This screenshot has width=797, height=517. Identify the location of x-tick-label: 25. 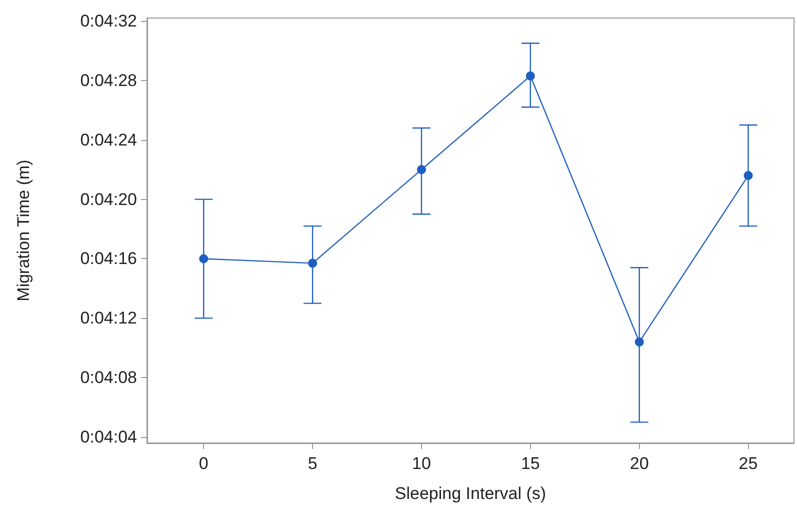
(748, 463).